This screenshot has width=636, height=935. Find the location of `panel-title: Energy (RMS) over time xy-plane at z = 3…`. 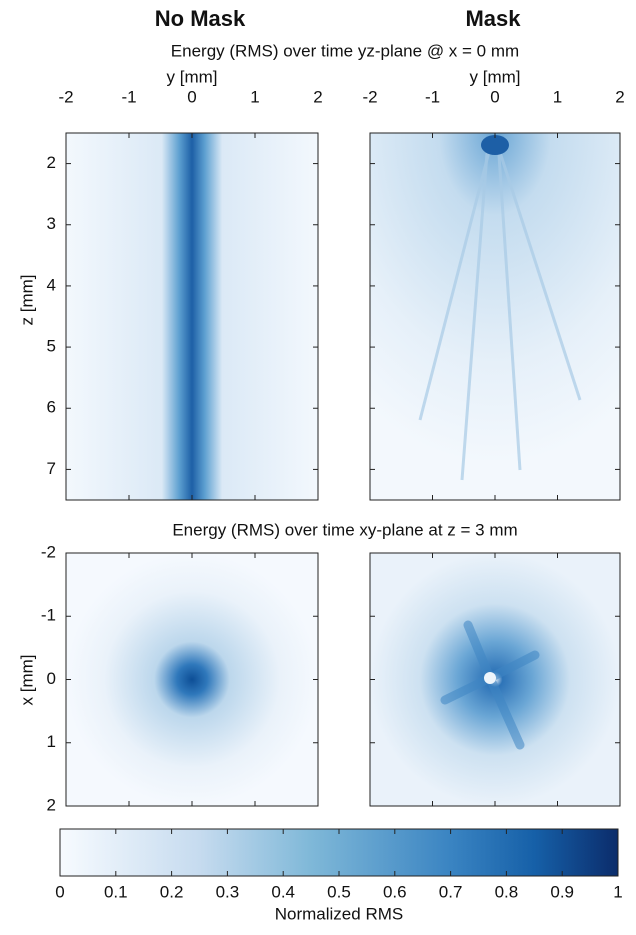

panel-title: Energy (RMS) over time xy-plane at z = 3… is located at coordinates (344, 529).